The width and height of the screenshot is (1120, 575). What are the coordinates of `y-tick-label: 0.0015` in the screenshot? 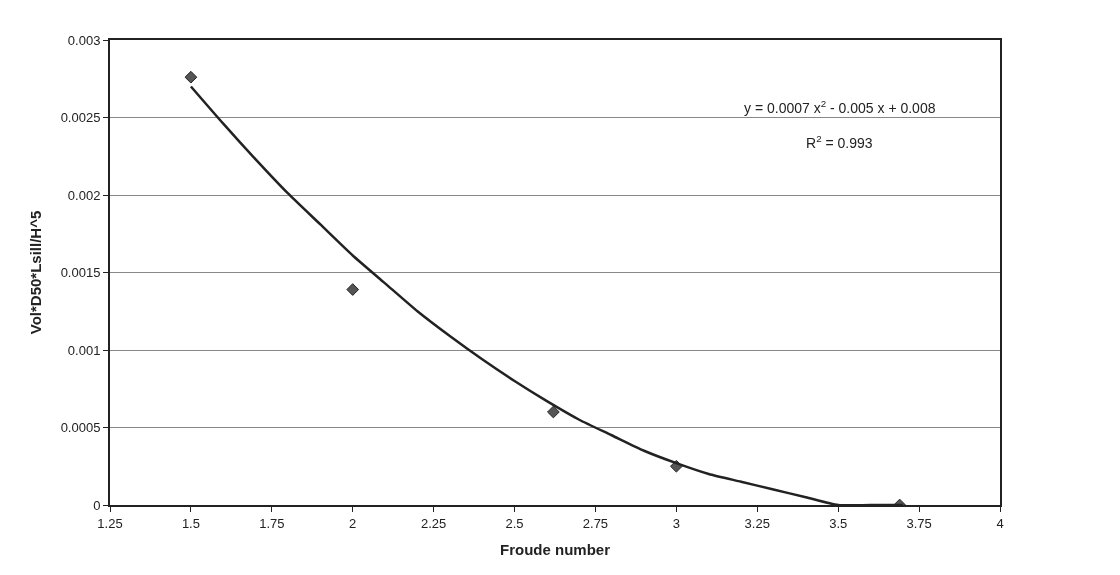 It's located at (80, 273).